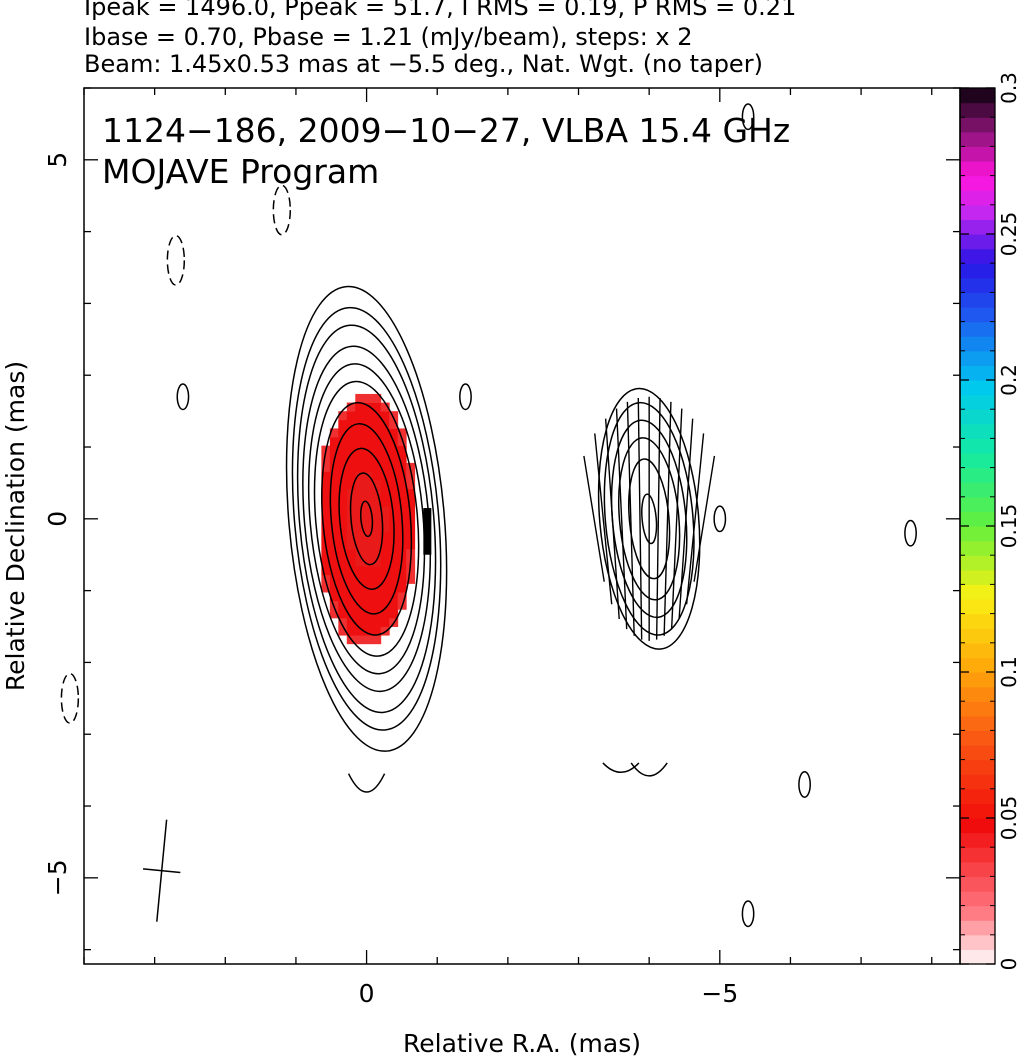 The width and height of the screenshot is (1022, 1060). What do you see at coordinates (1009, 818) in the screenshot?
I see `colorbar-tick-label: 0.05` at bounding box center [1009, 818].